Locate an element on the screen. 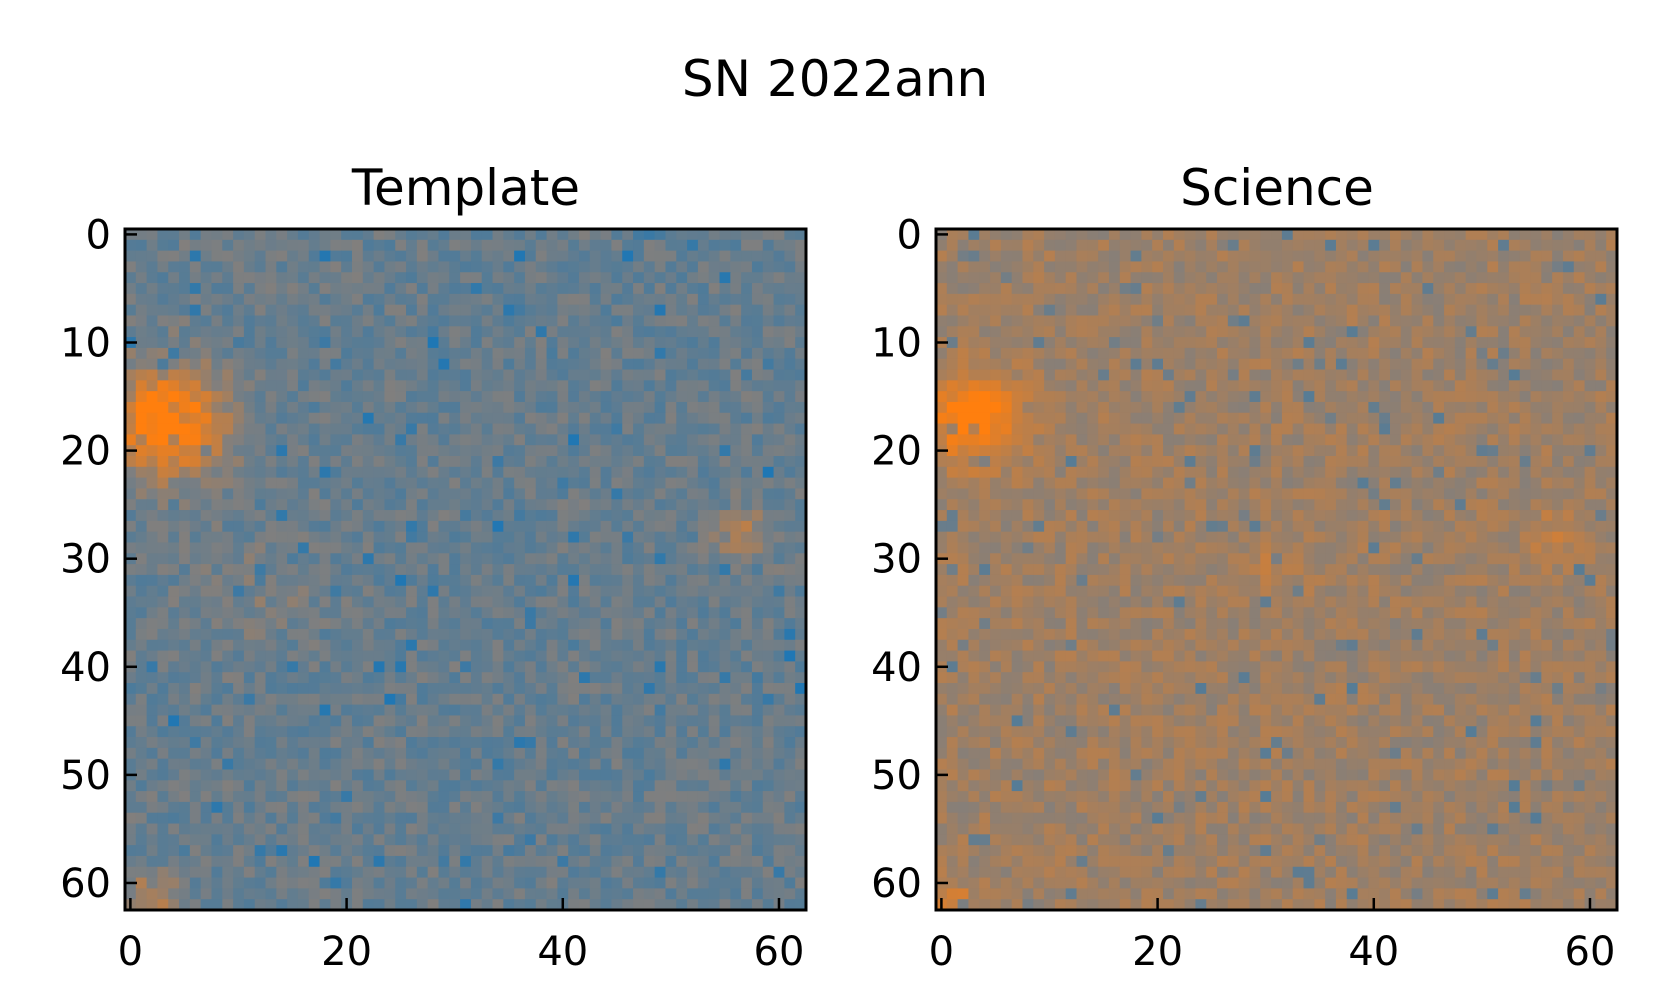 This screenshot has height=1003, width=1662. y-tick-label: 60 is located at coordinates (85, 884).